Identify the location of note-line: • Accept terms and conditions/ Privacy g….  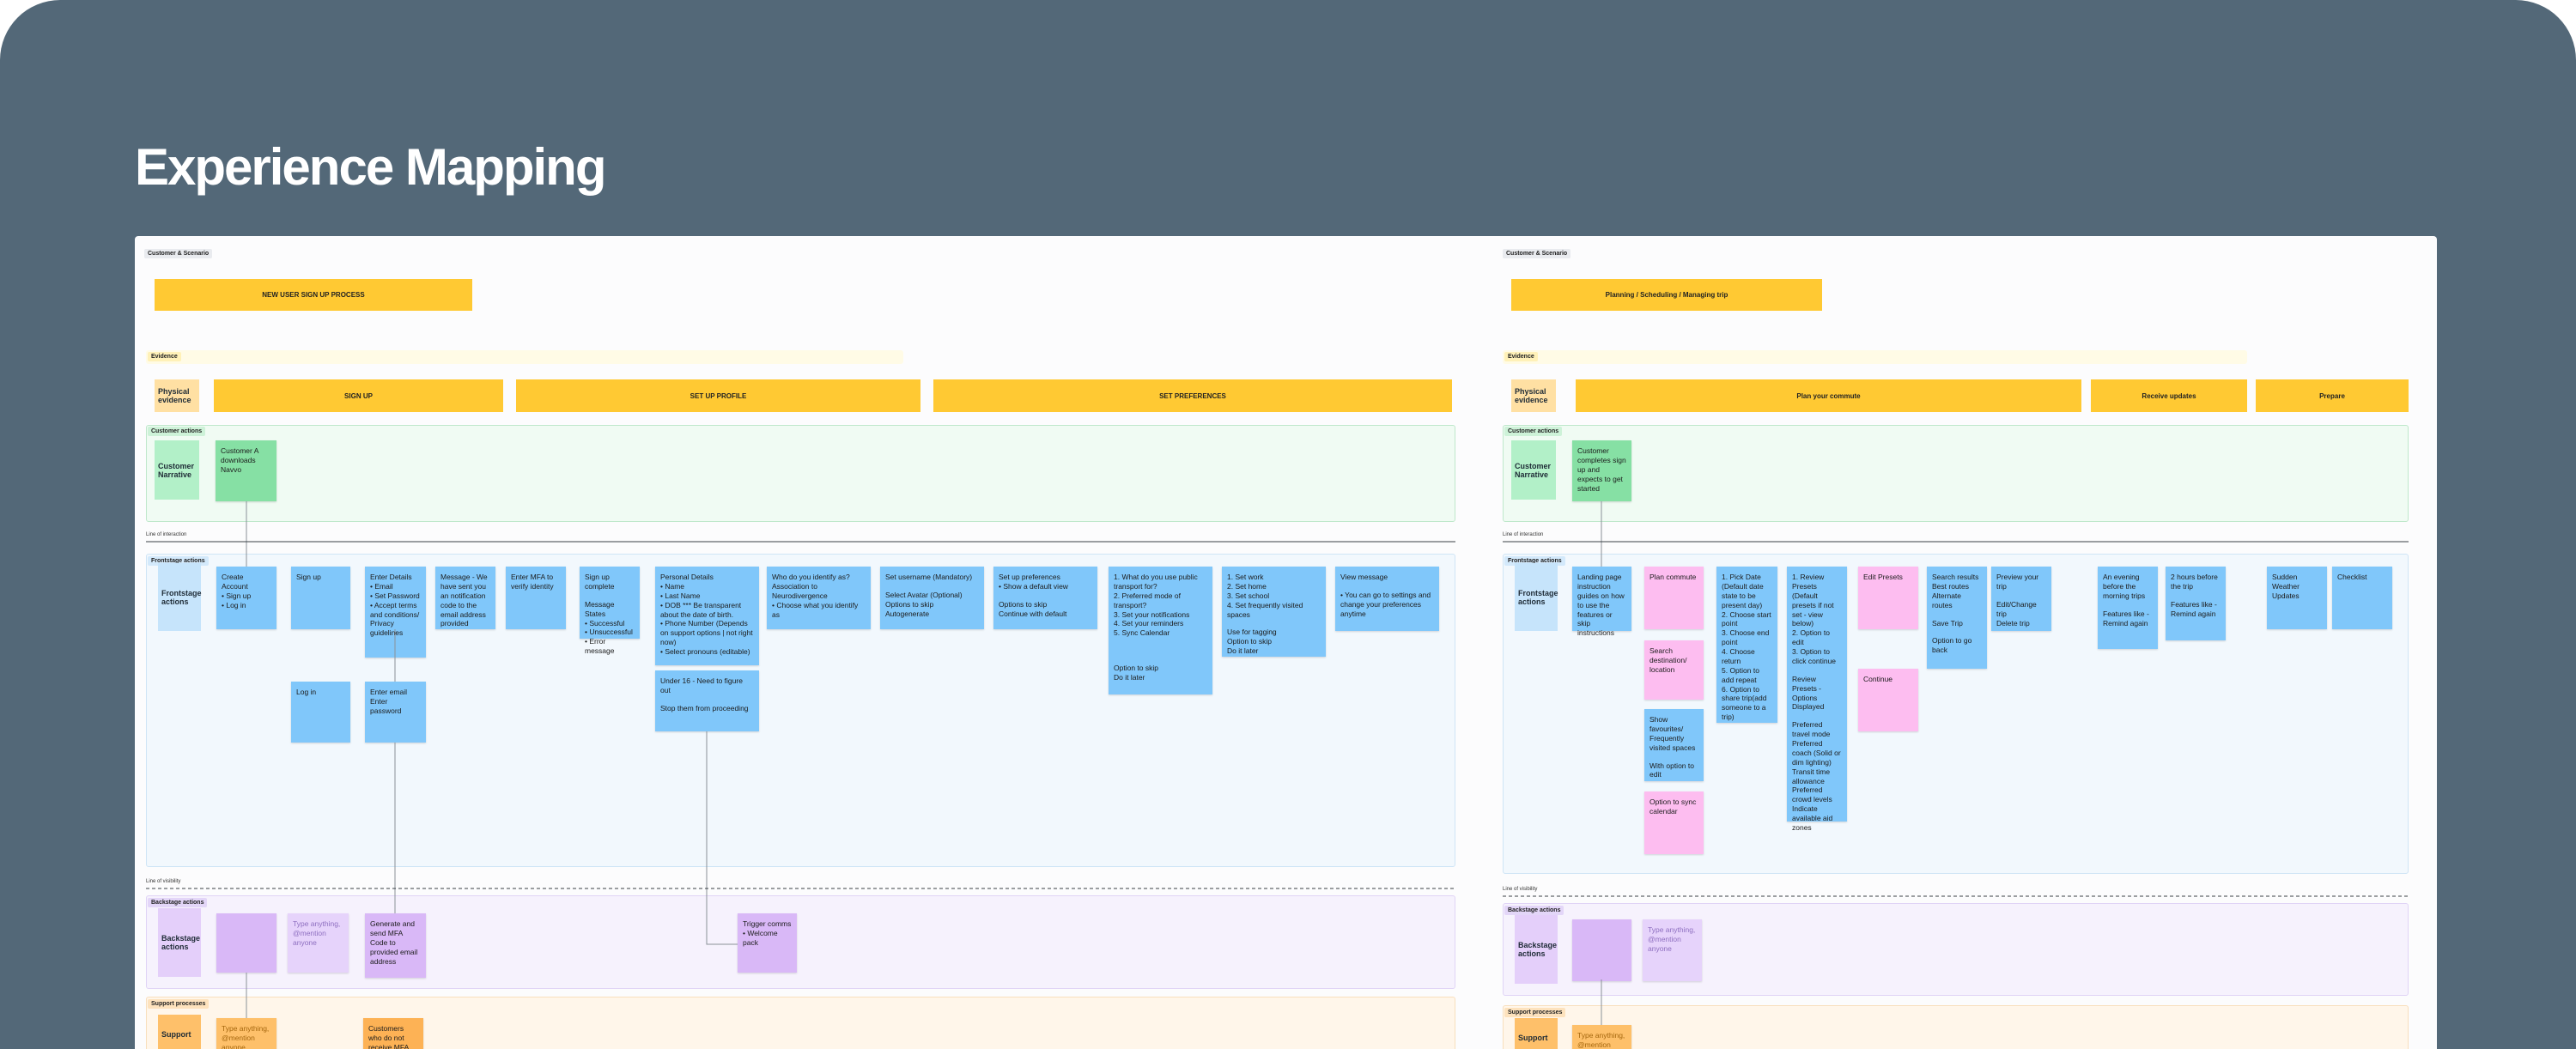
(395, 619).